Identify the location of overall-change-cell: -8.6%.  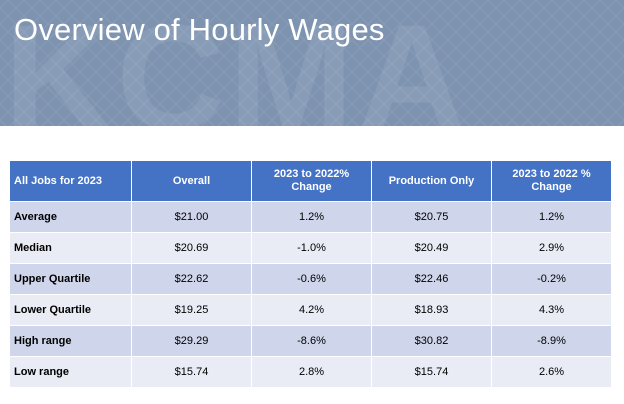
(311, 341).